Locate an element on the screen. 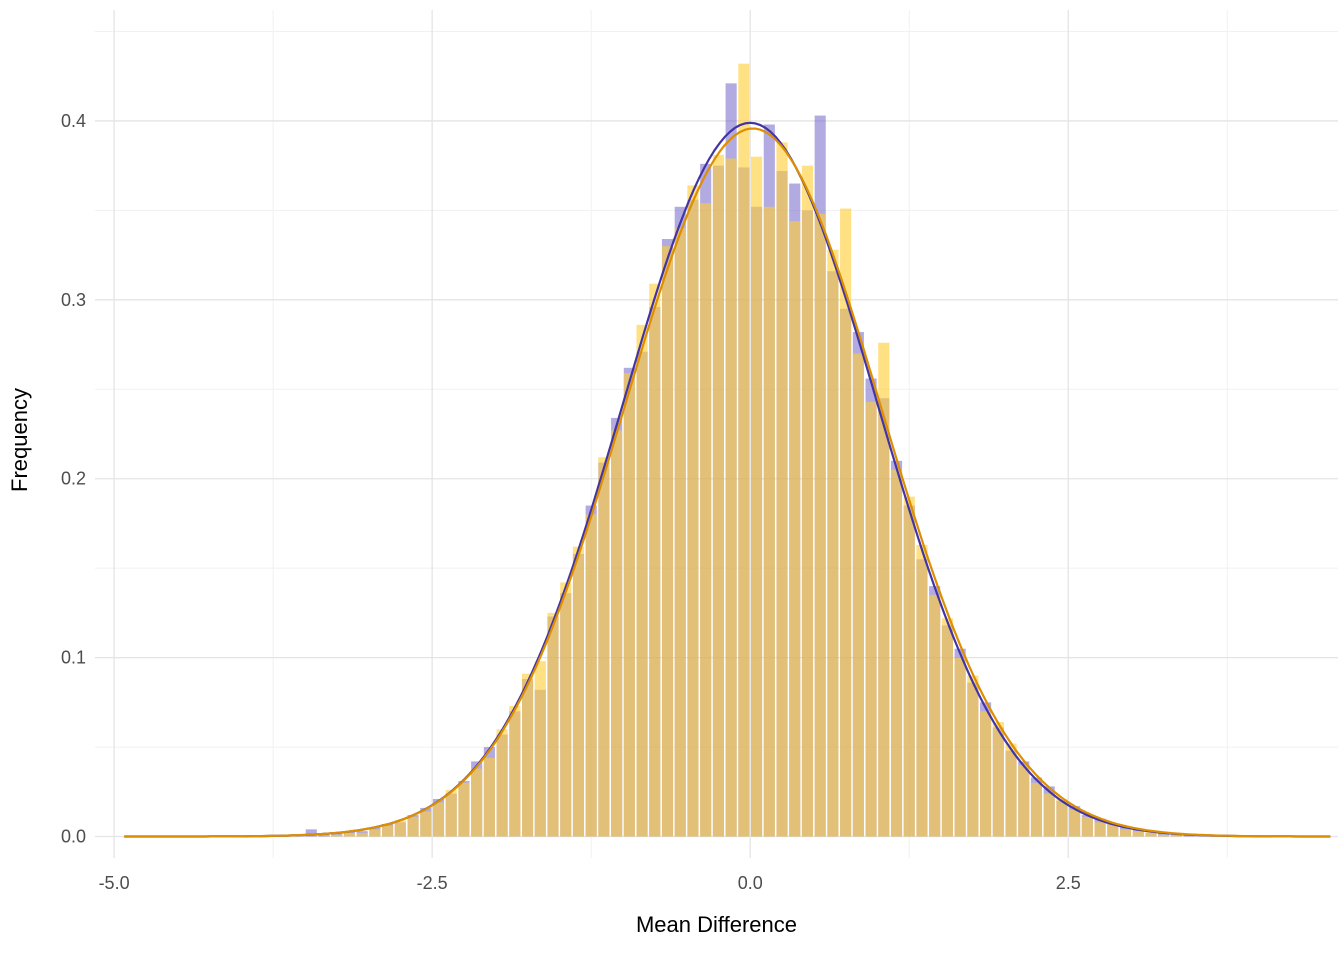  x-axis-title: Mean Difference is located at coordinates (716, 924).